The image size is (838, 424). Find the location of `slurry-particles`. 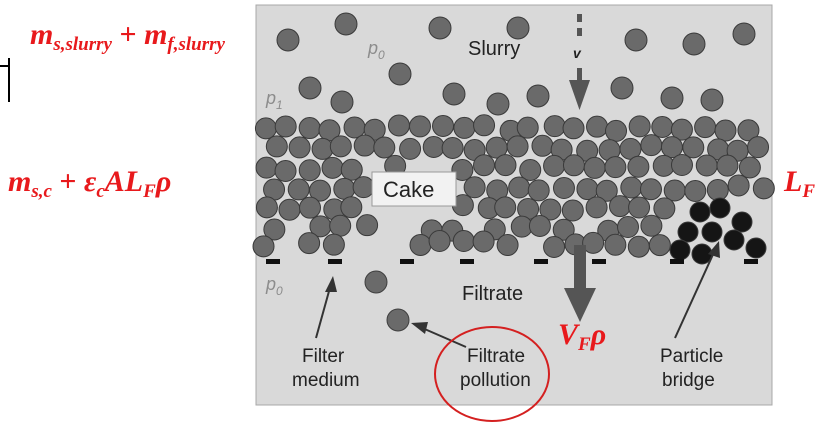

slurry-particles is located at coordinates (516, 64).